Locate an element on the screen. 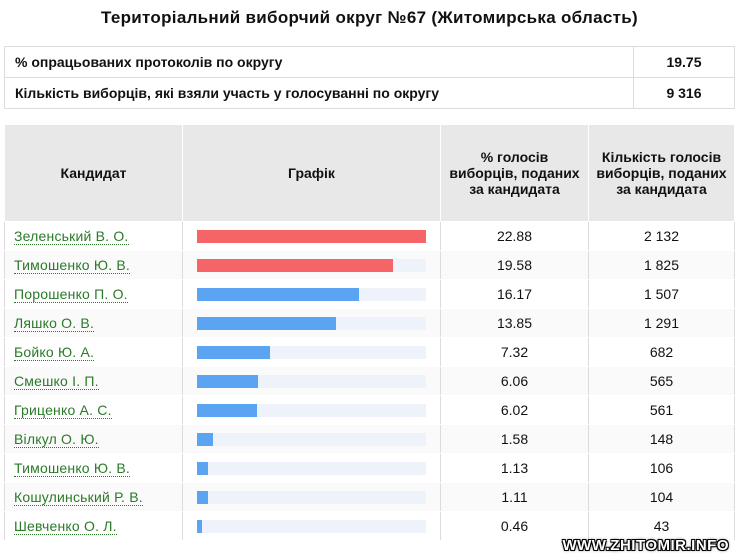 Image resolution: width=739 pixels, height=560 pixels. candidate-cell: Кошулинський Р. В. is located at coordinates (93, 497).